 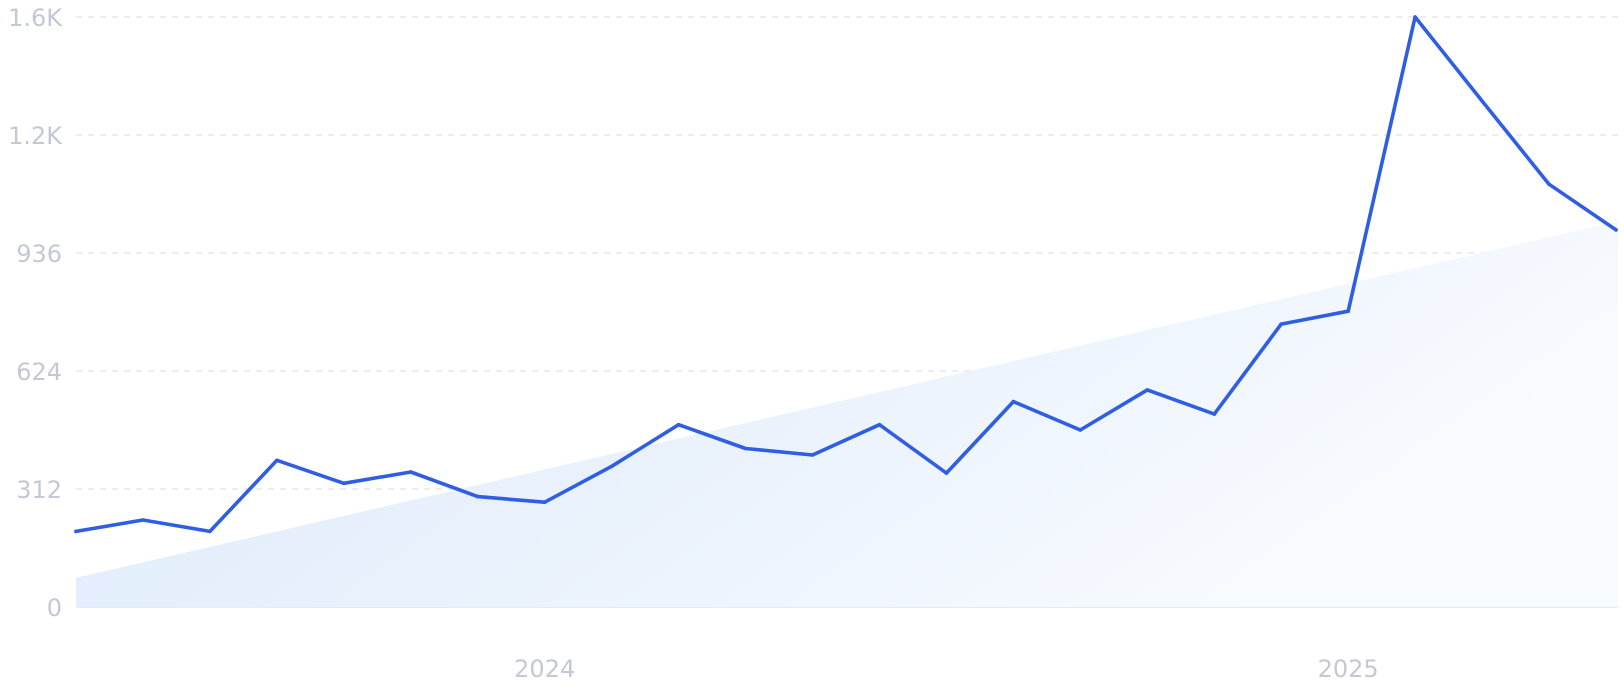 What do you see at coordinates (1348, 669) in the screenshot?
I see `x-tick-label: 2025` at bounding box center [1348, 669].